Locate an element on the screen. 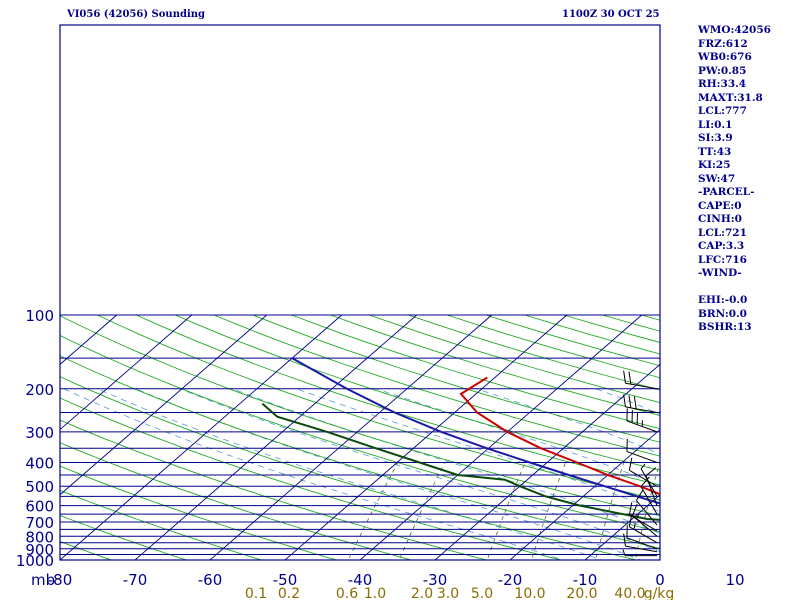  temperature-tick-label: -10 is located at coordinates (585, 580).